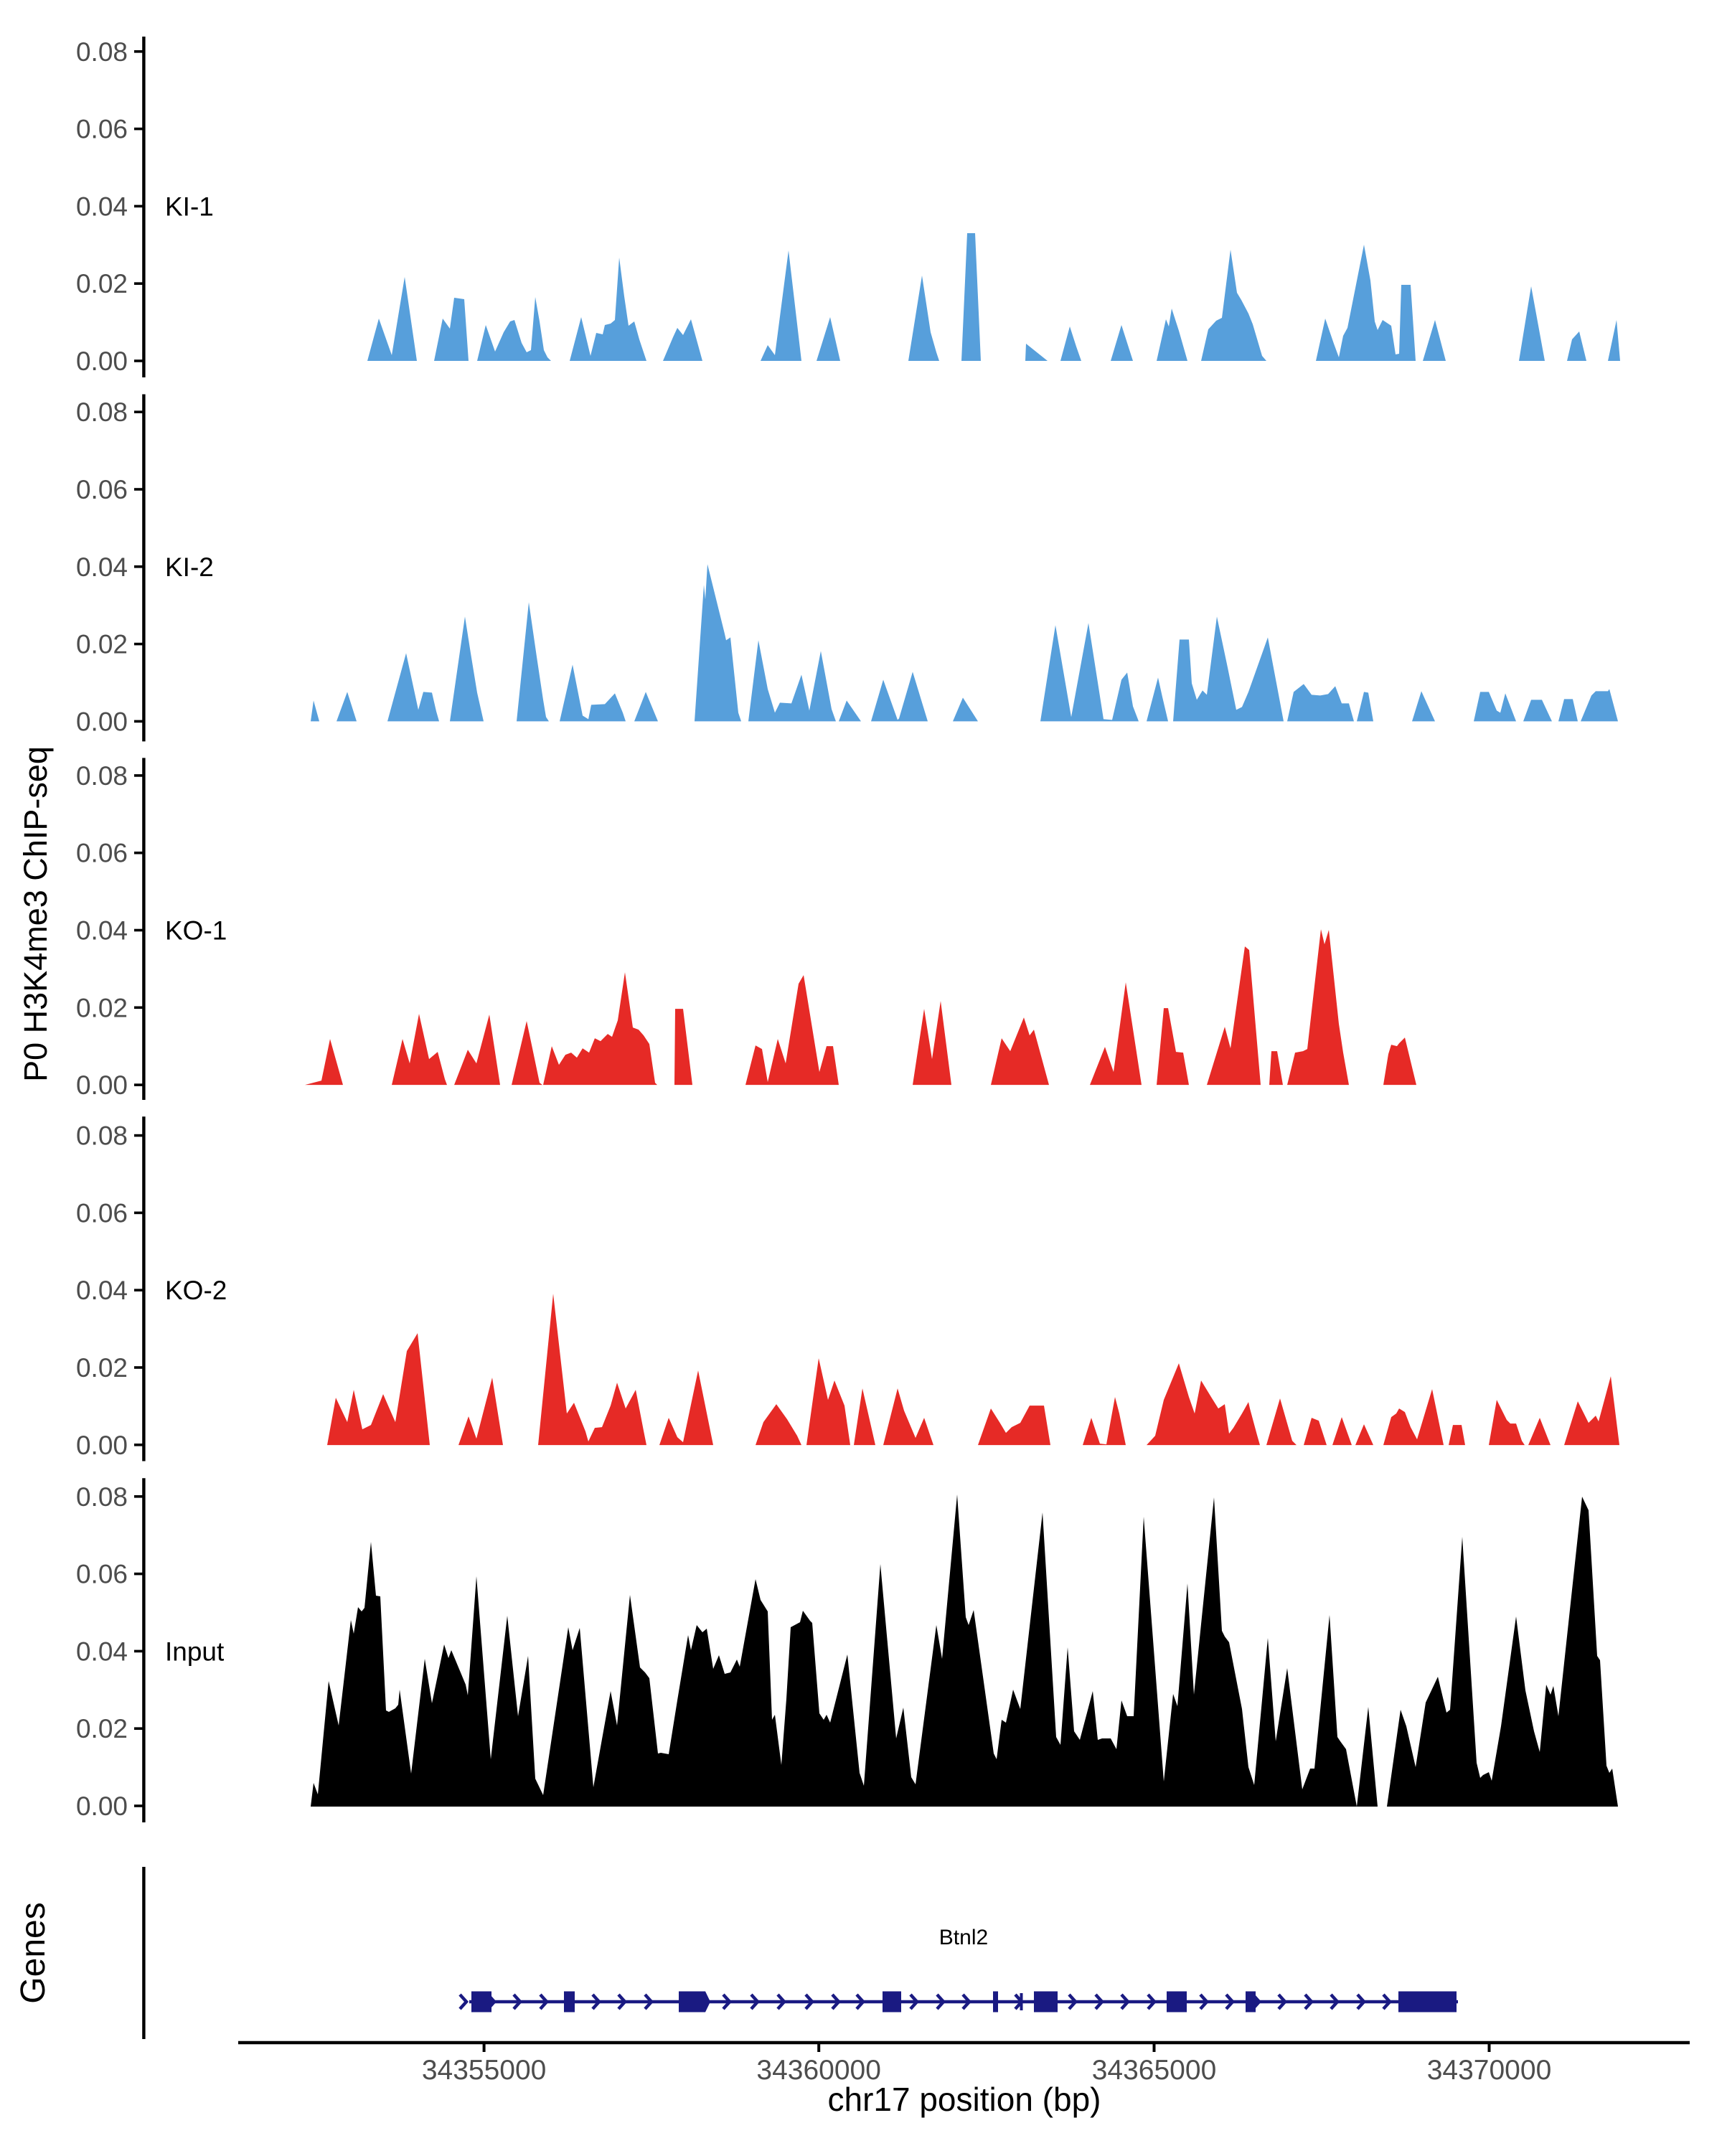 The width and height of the screenshot is (1722, 2156). What do you see at coordinates (1490, 2070) in the screenshot?
I see `svg-text: 34370000` at bounding box center [1490, 2070].